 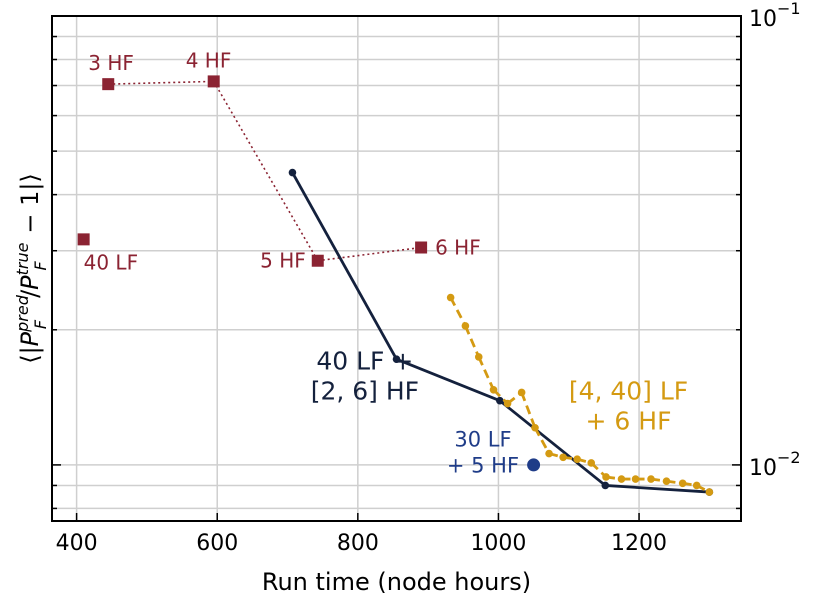 What do you see at coordinates (77, 543) in the screenshot?
I see `x-tick-label: 400` at bounding box center [77, 543].